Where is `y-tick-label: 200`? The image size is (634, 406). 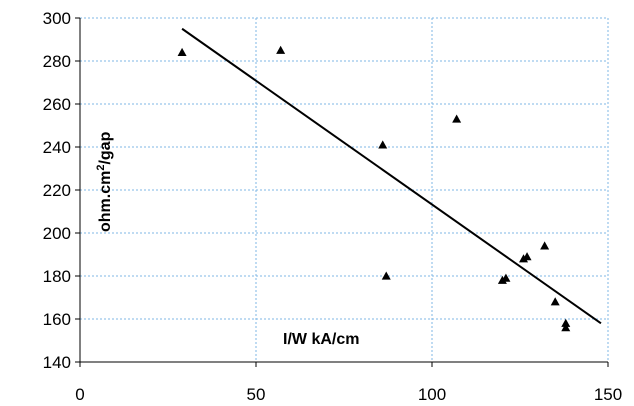
y-tick-label: 200 is located at coordinates (57, 233).